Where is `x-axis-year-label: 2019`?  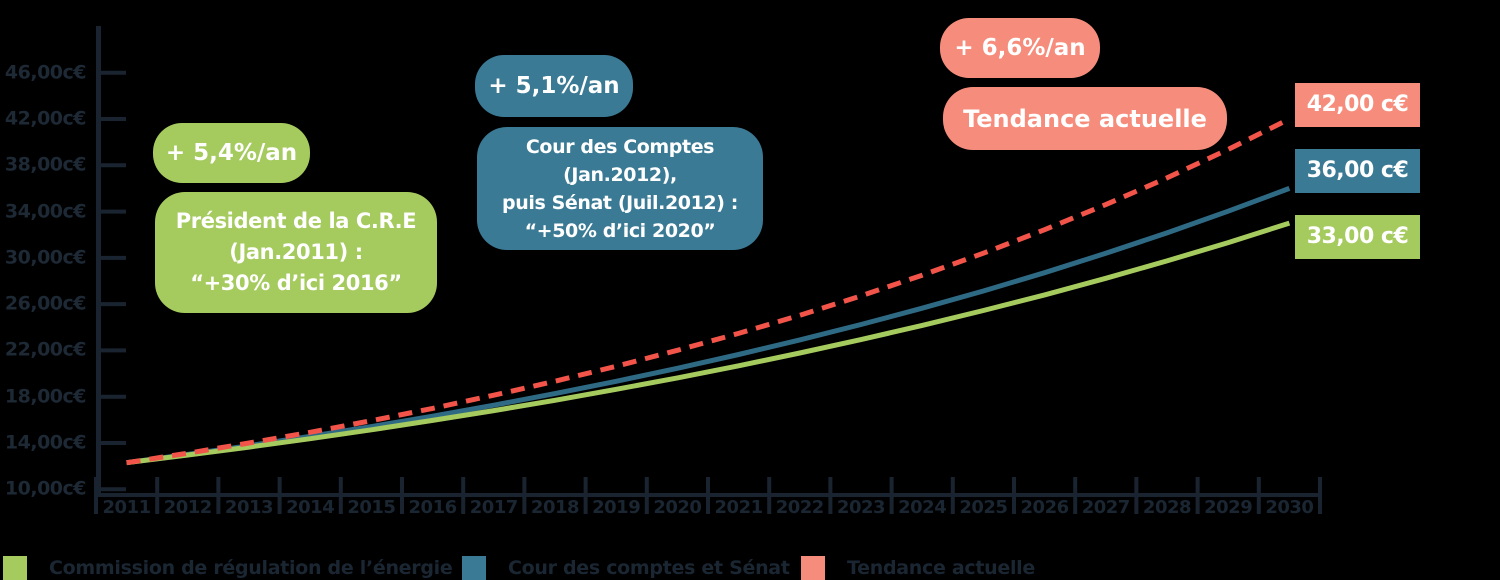
x-axis-year-label: 2019 is located at coordinates (616, 507).